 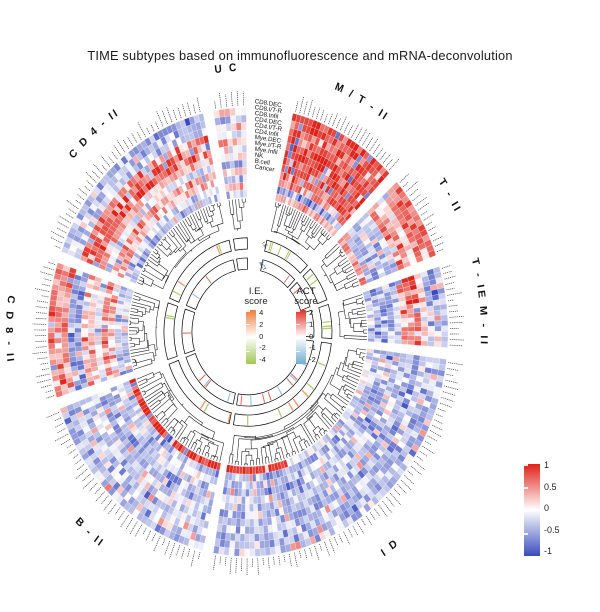 What do you see at coordinates (140, 459) in the screenshot?
I see `sector-b-ii` at bounding box center [140, 459].